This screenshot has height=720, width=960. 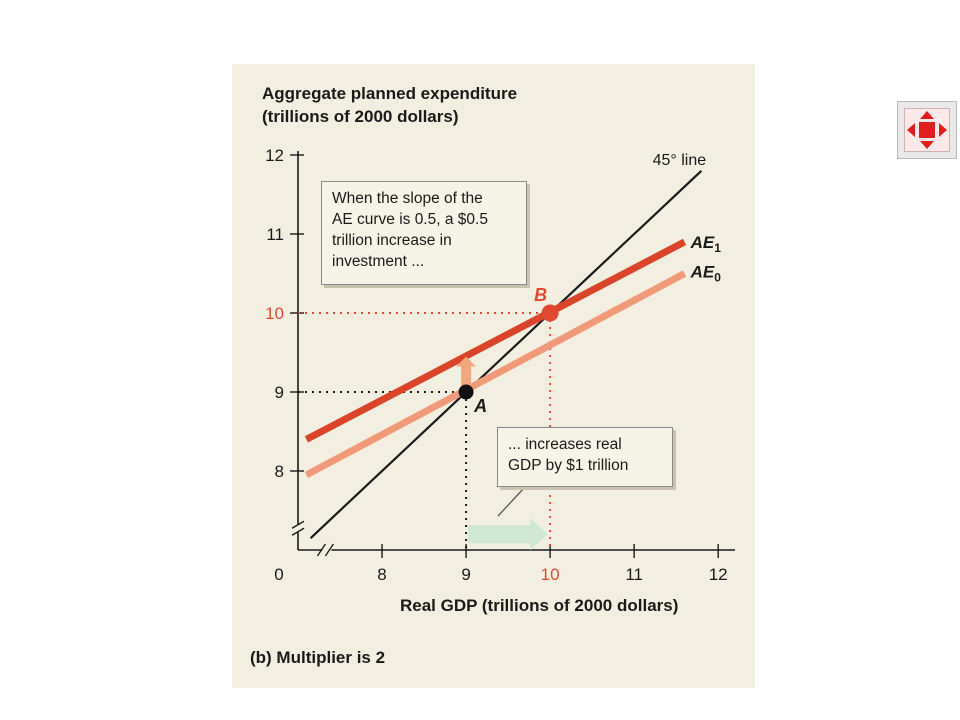 What do you see at coordinates (279, 471) in the screenshot?
I see `y-tick-label: 8` at bounding box center [279, 471].